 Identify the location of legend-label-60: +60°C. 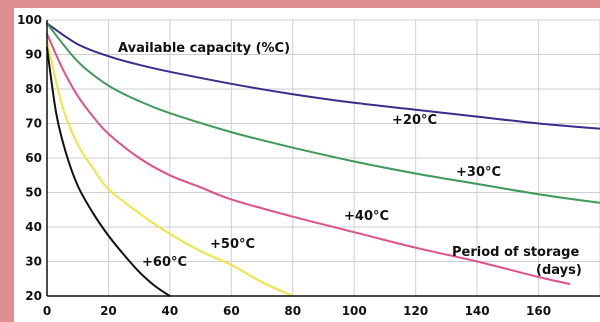
(164, 262).